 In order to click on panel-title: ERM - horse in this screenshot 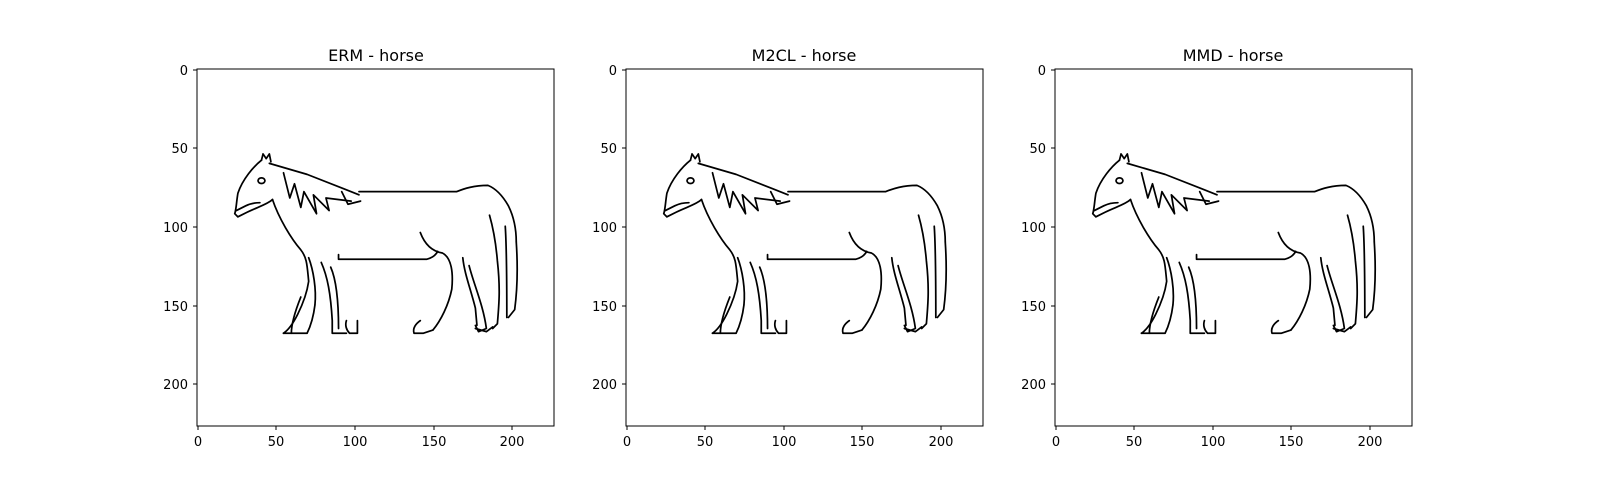, I will do `click(376, 55)`.